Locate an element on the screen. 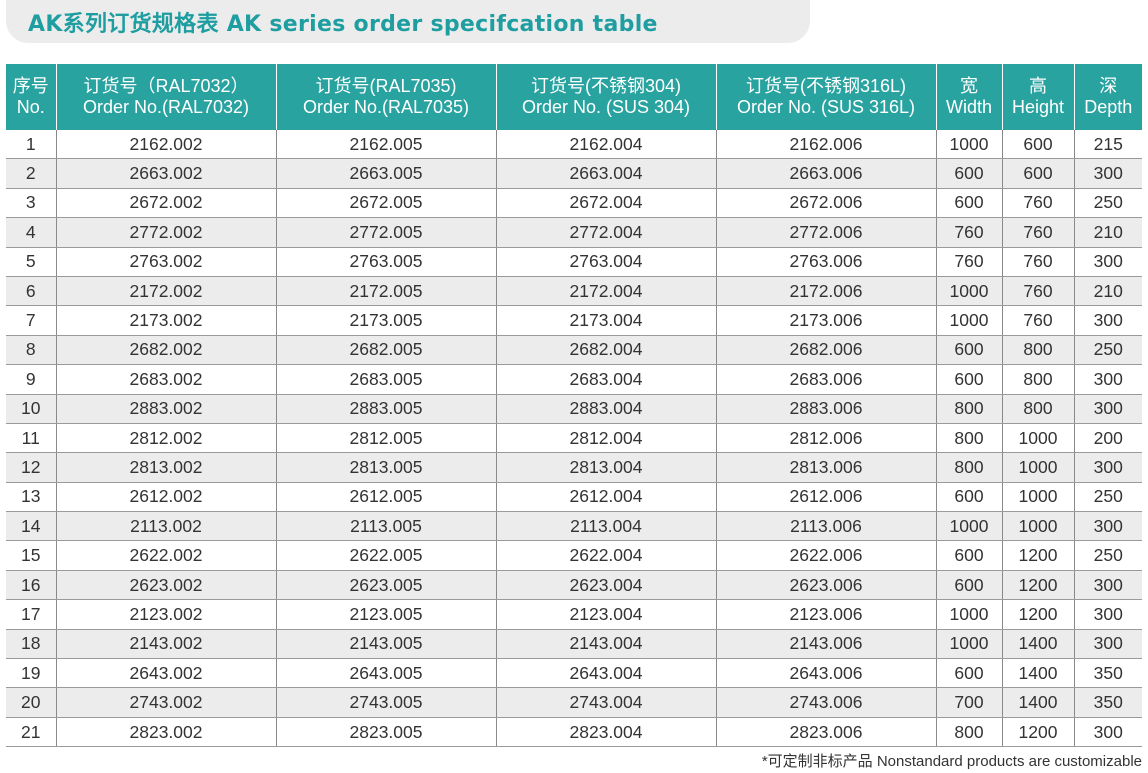 The height and width of the screenshot is (773, 1148). table-cell: 200 is located at coordinates (1108, 438).